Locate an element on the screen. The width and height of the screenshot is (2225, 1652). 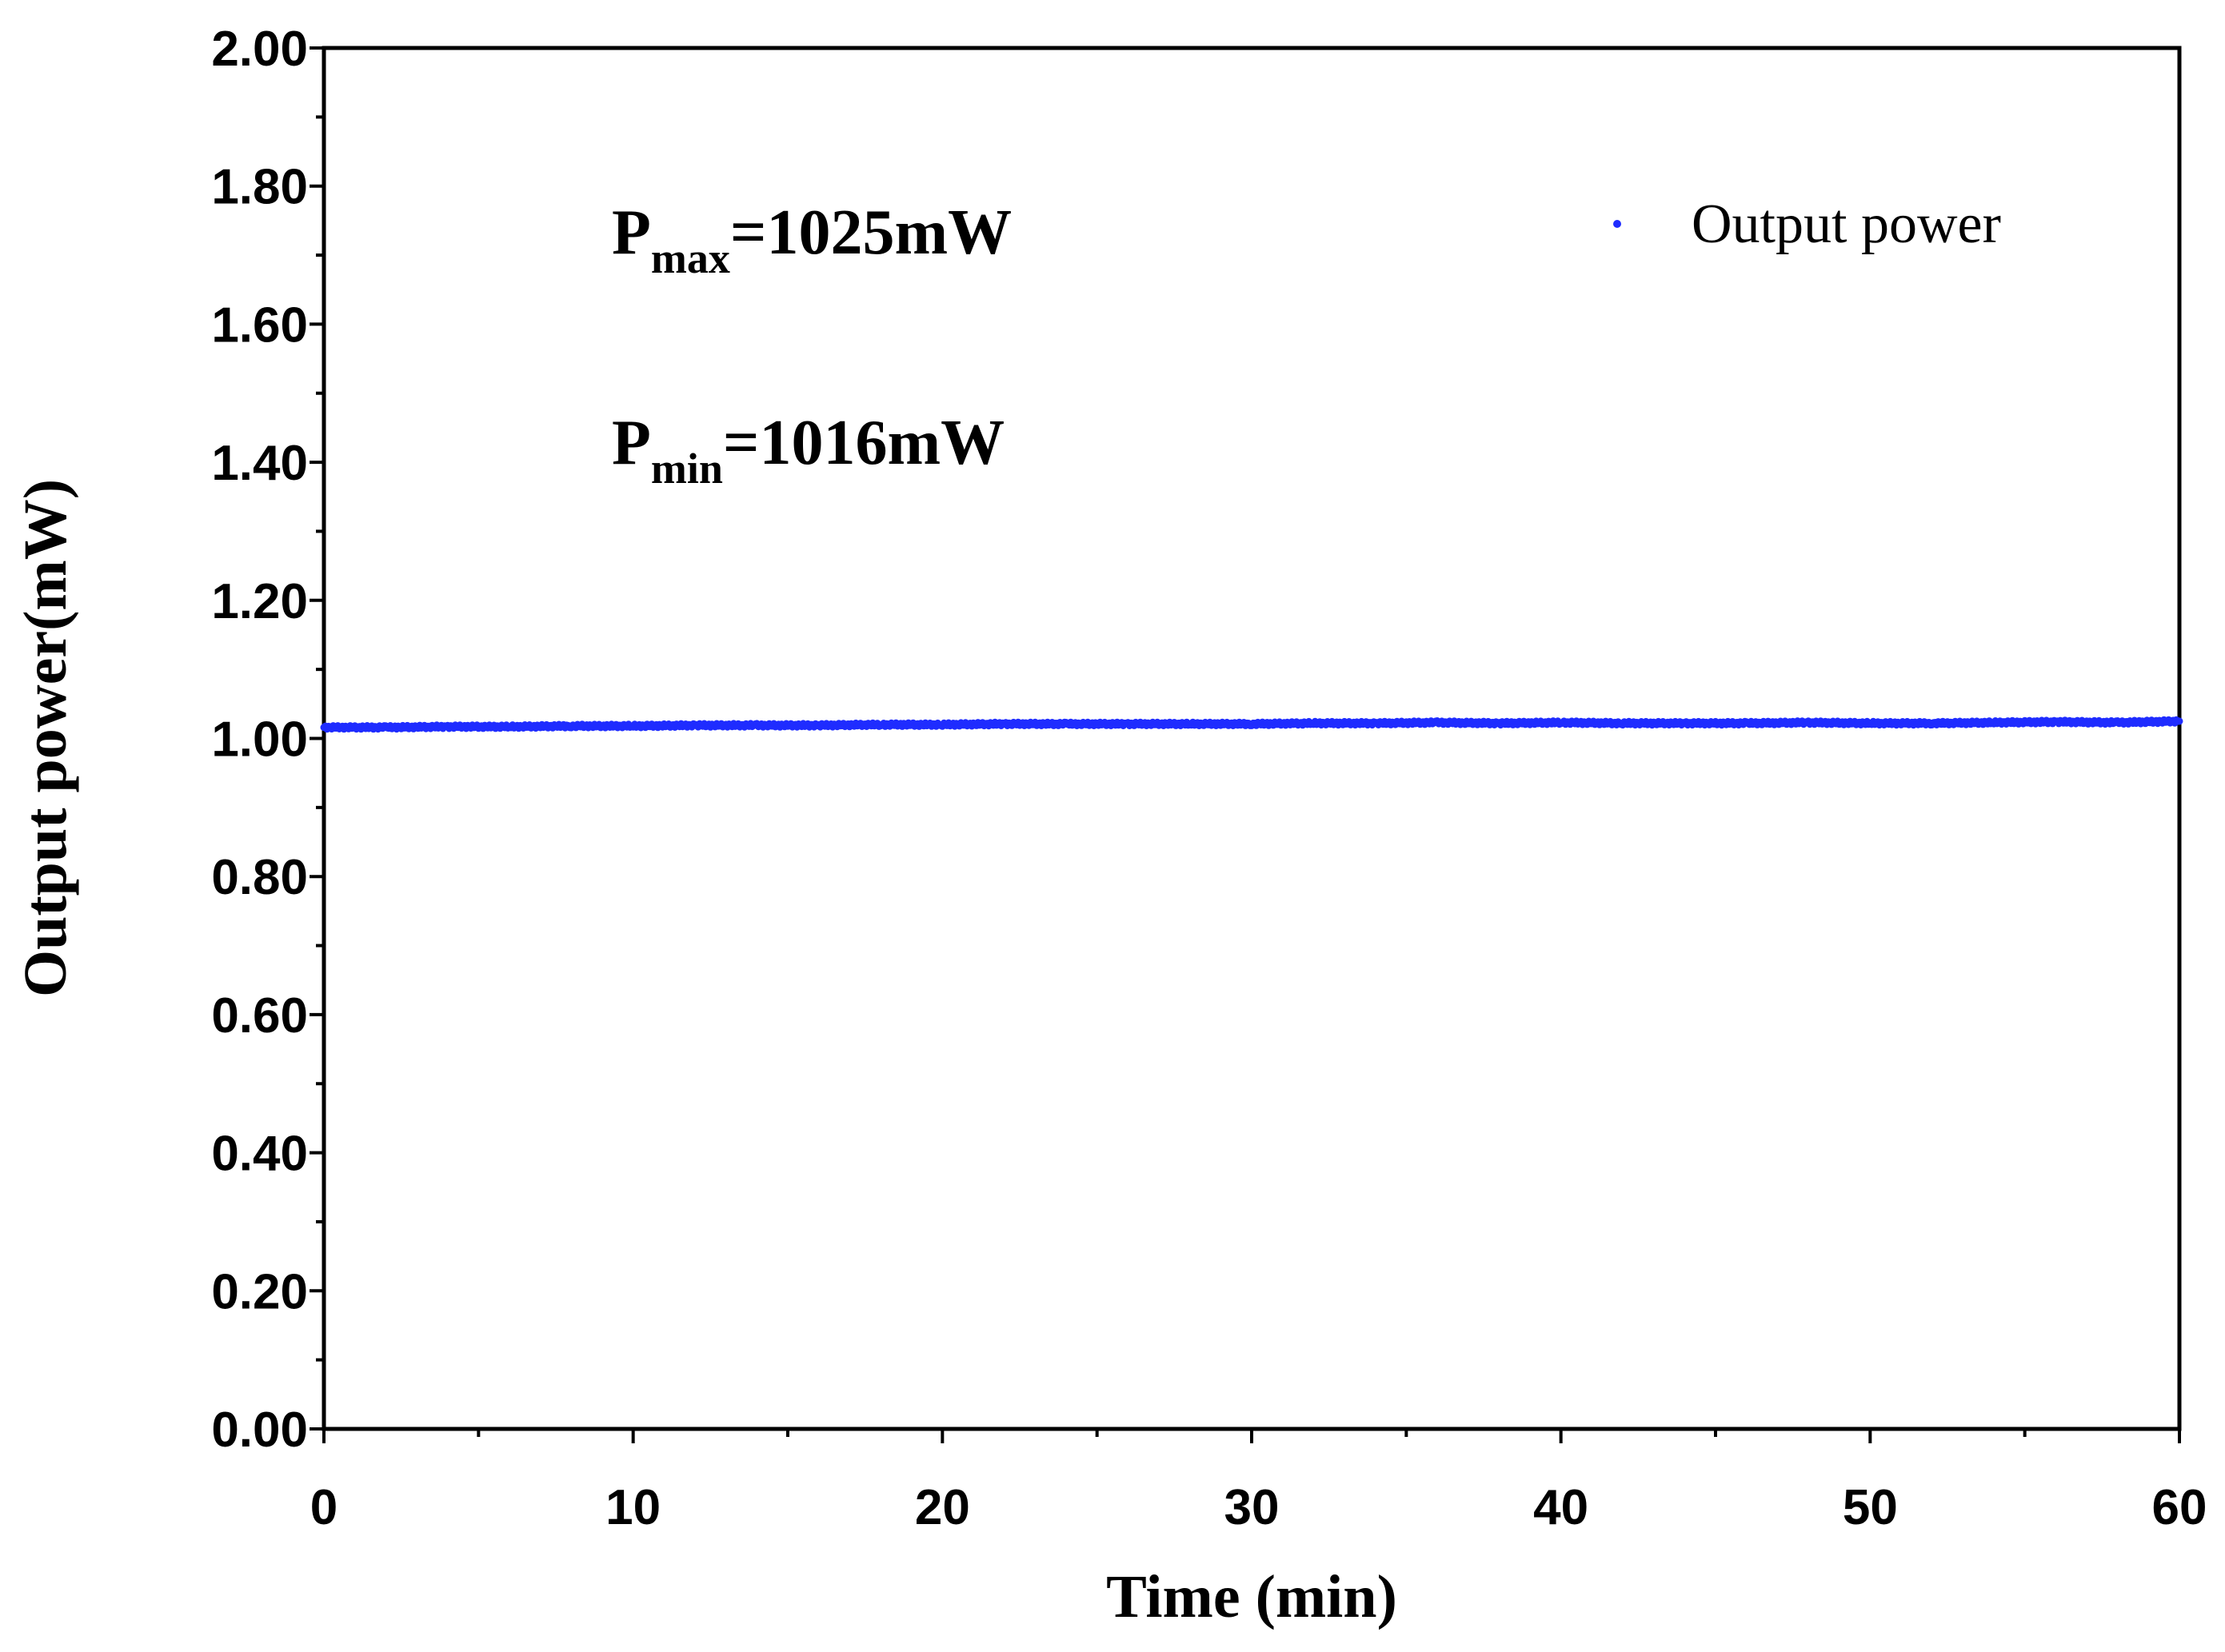
x-tick-label: 40 is located at coordinates (1561, 1507).